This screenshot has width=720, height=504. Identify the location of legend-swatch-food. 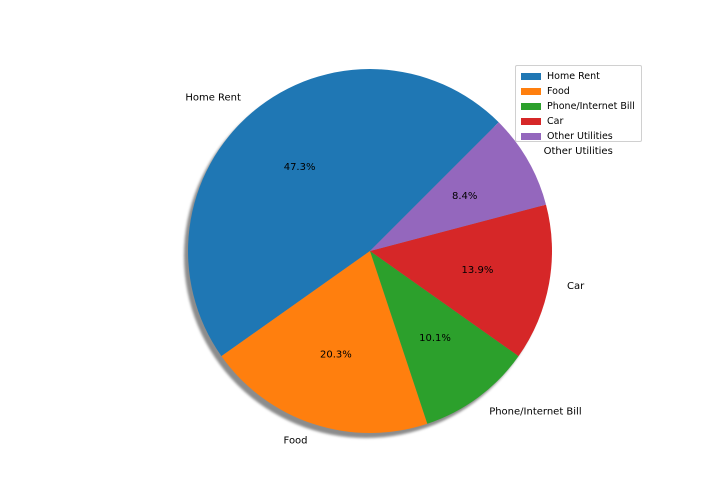
(531, 91).